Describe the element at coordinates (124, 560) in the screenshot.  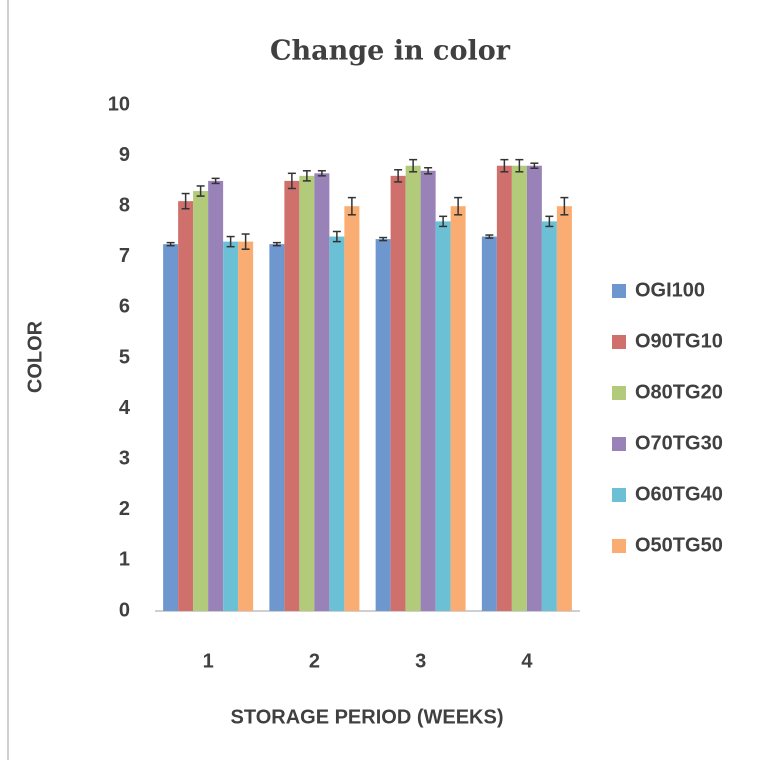
I see `y-tick-label: 1` at that location.